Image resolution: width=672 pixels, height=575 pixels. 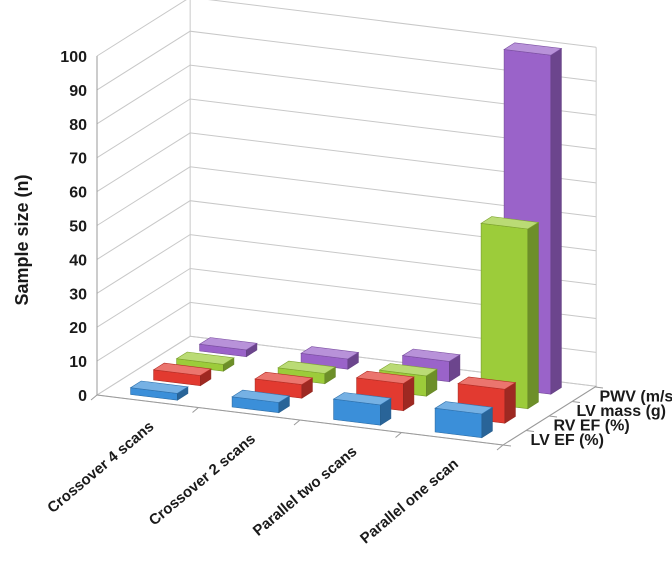 I want to click on y-tick-label: 10, so click(x=78, y=362).